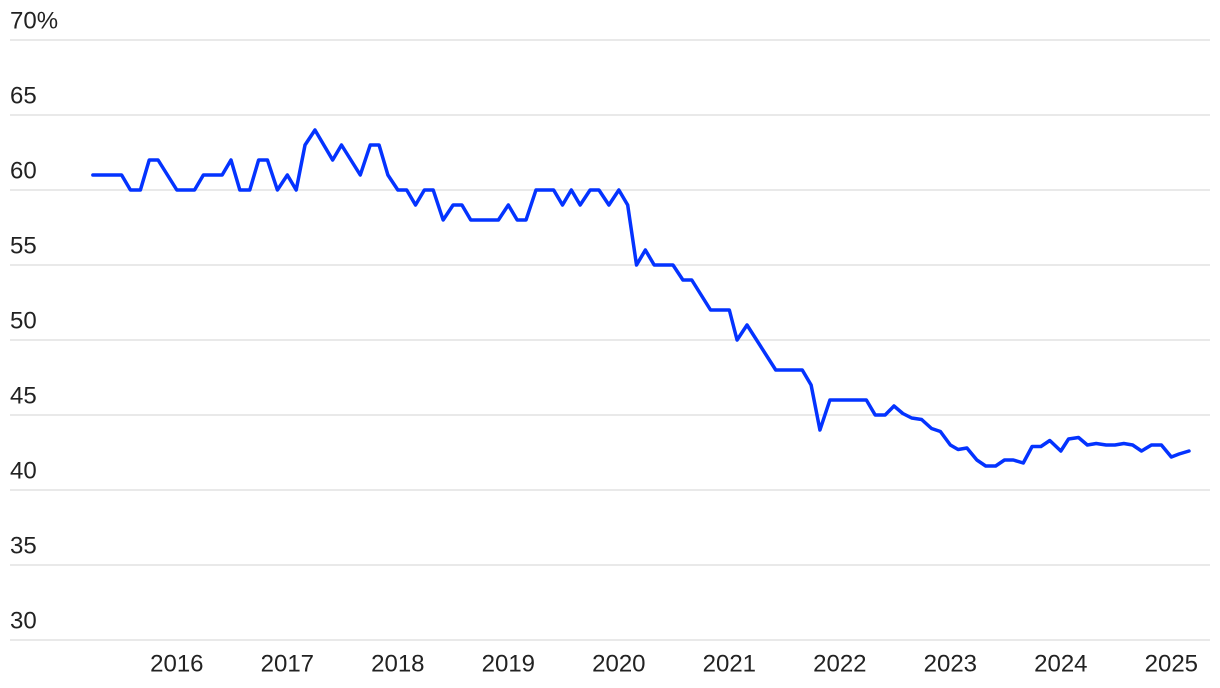  Describe the element at coordinates (23, 620) in the screenshot. I see `y-tick-label: 30` at that location.